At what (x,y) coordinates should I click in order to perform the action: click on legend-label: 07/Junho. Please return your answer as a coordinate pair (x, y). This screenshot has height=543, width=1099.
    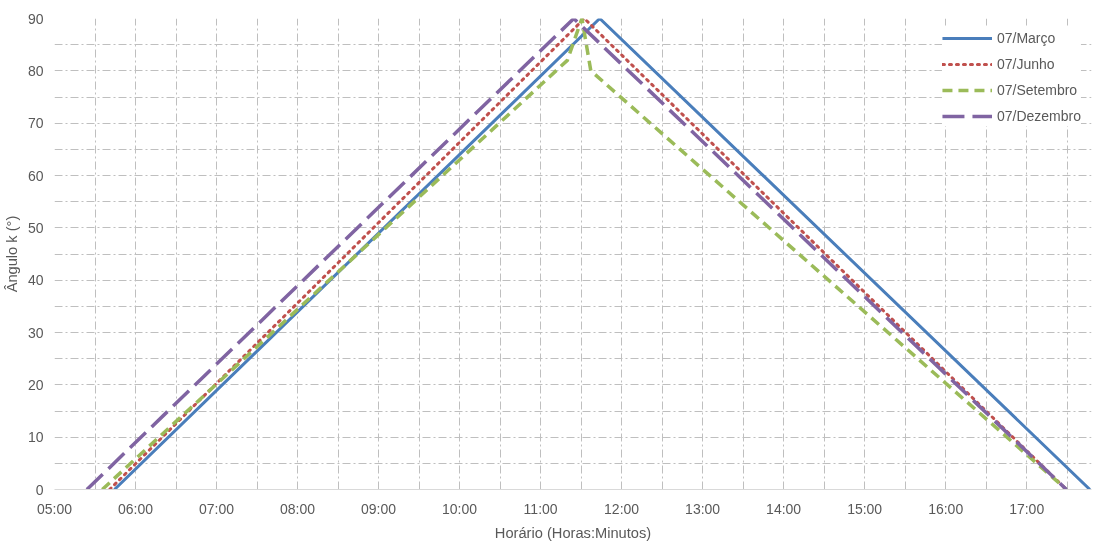
    Looking at the image, I should click on (1025, 64).